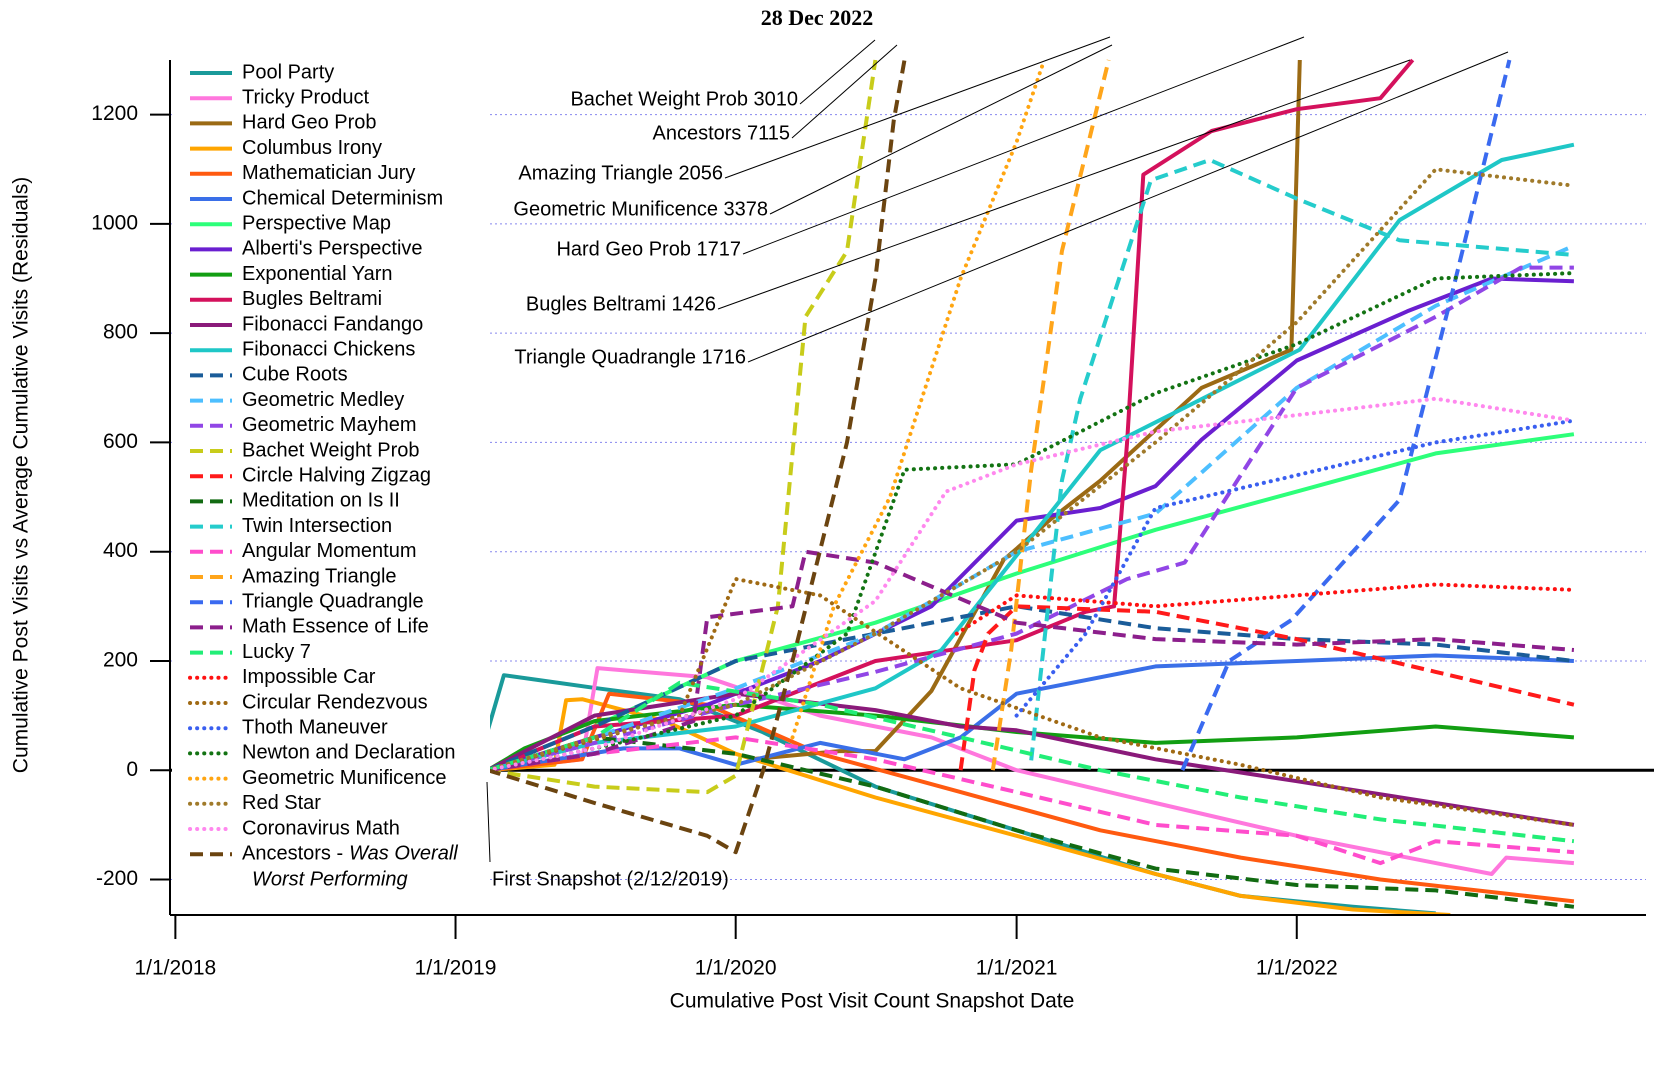 This screenshot has width=1654, height=1078. Describe the element at coordinates (817, 17) in the screenshot. I see `chart-title: 28 Dec 2022` at that location.